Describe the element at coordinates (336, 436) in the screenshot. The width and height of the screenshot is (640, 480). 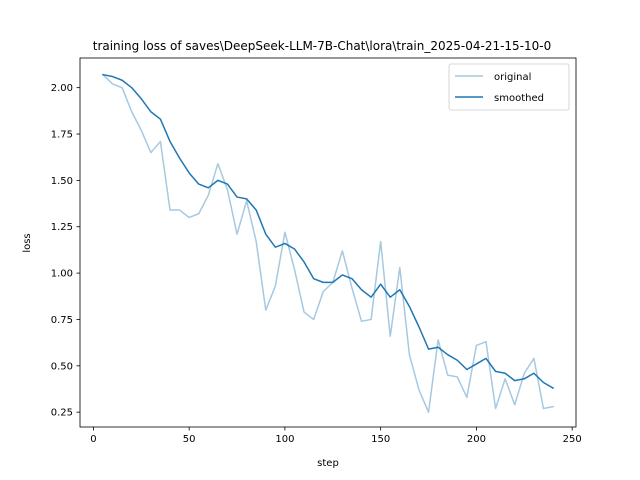
I see `x-axis: 0 50 100 150 200 250` at that location.